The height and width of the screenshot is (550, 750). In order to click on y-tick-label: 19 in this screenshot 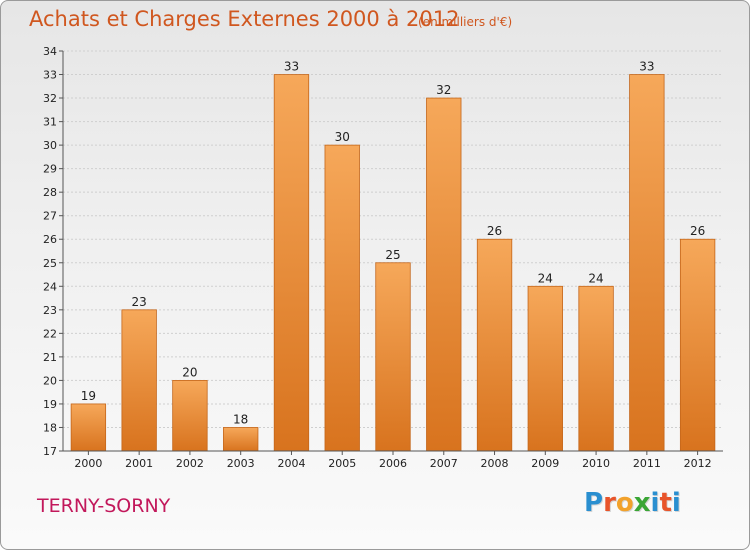, I will do `click(50, 404)`.